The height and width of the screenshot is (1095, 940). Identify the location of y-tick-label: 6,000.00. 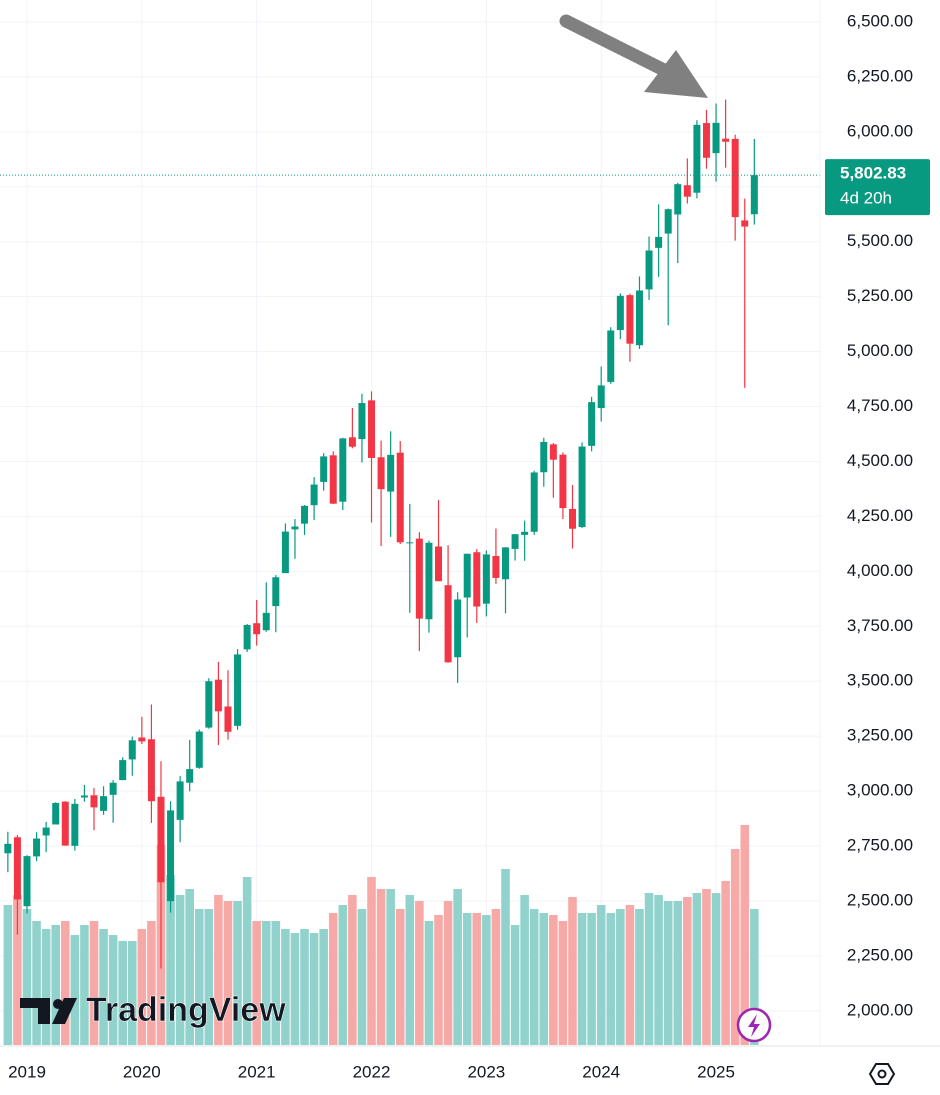
(880, 130).